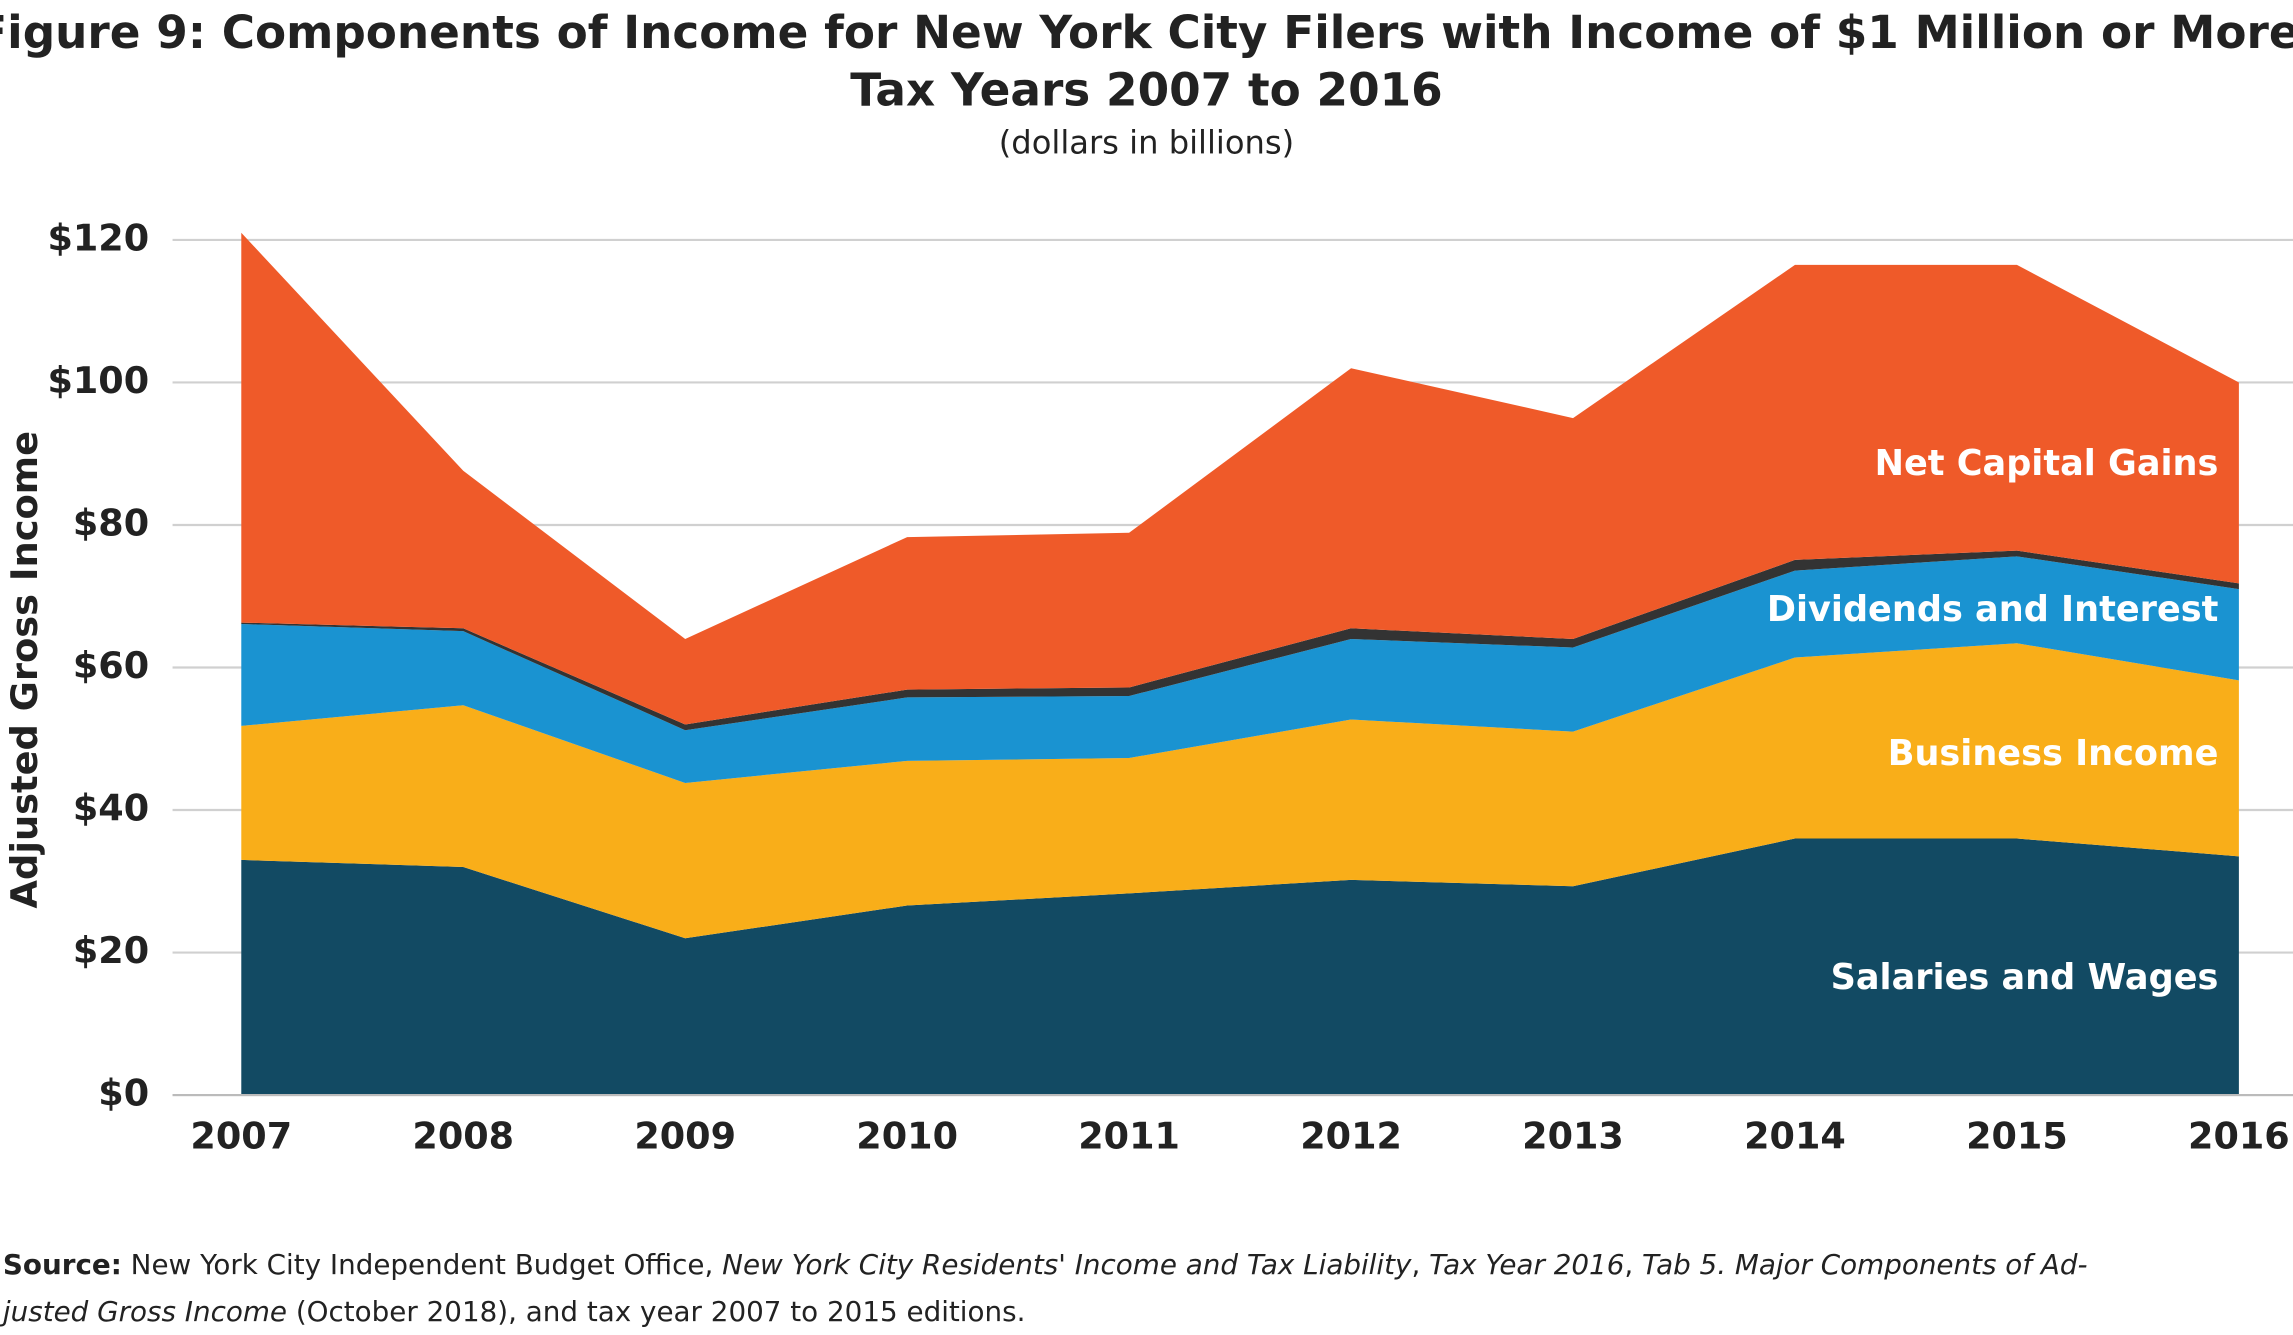  Describe the element at coordinates (1146, 142) in the screenshot. I see `chart-subtitle: (dollars in billions)` at that location.